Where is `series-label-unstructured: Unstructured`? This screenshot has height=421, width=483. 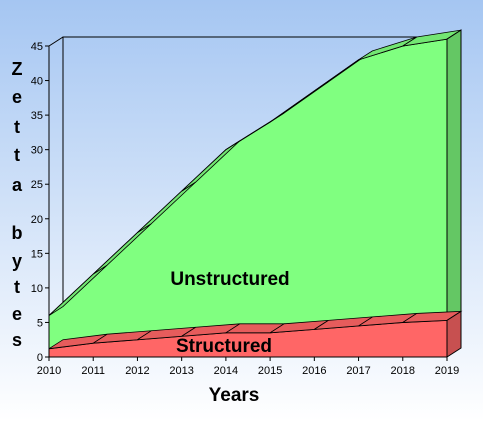
series-label-unstructured: Unstructured is located at coordinates (229, 279).